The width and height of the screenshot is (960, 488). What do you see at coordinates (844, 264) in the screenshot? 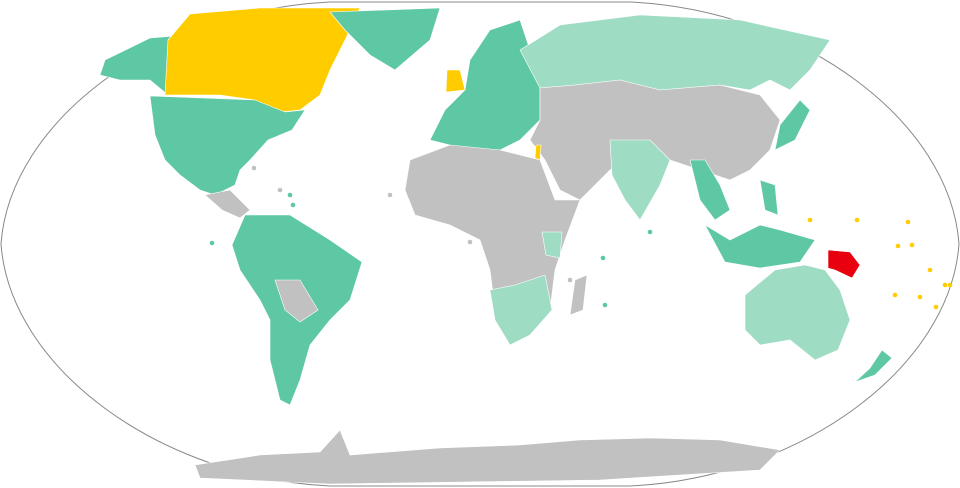
I see `region-papua-new-guinea` at bounding box center [844, 264].